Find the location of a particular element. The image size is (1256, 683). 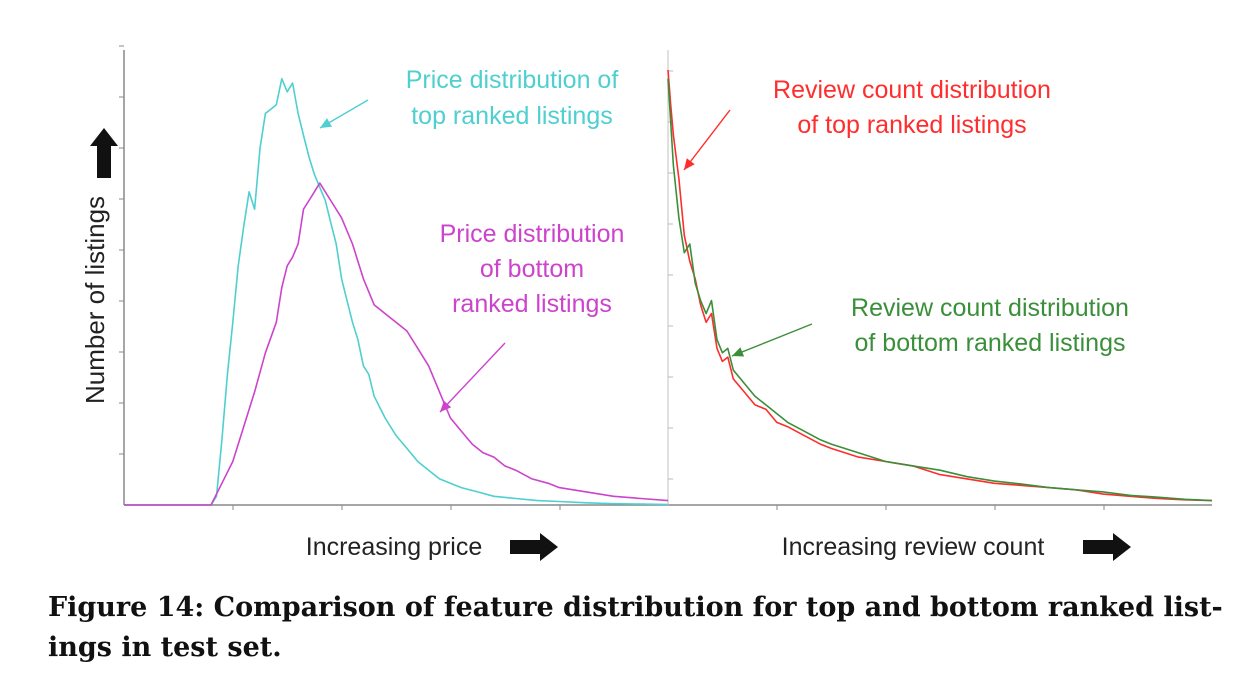

annotation-text: Price distribution is located at coordinates (532, 234).